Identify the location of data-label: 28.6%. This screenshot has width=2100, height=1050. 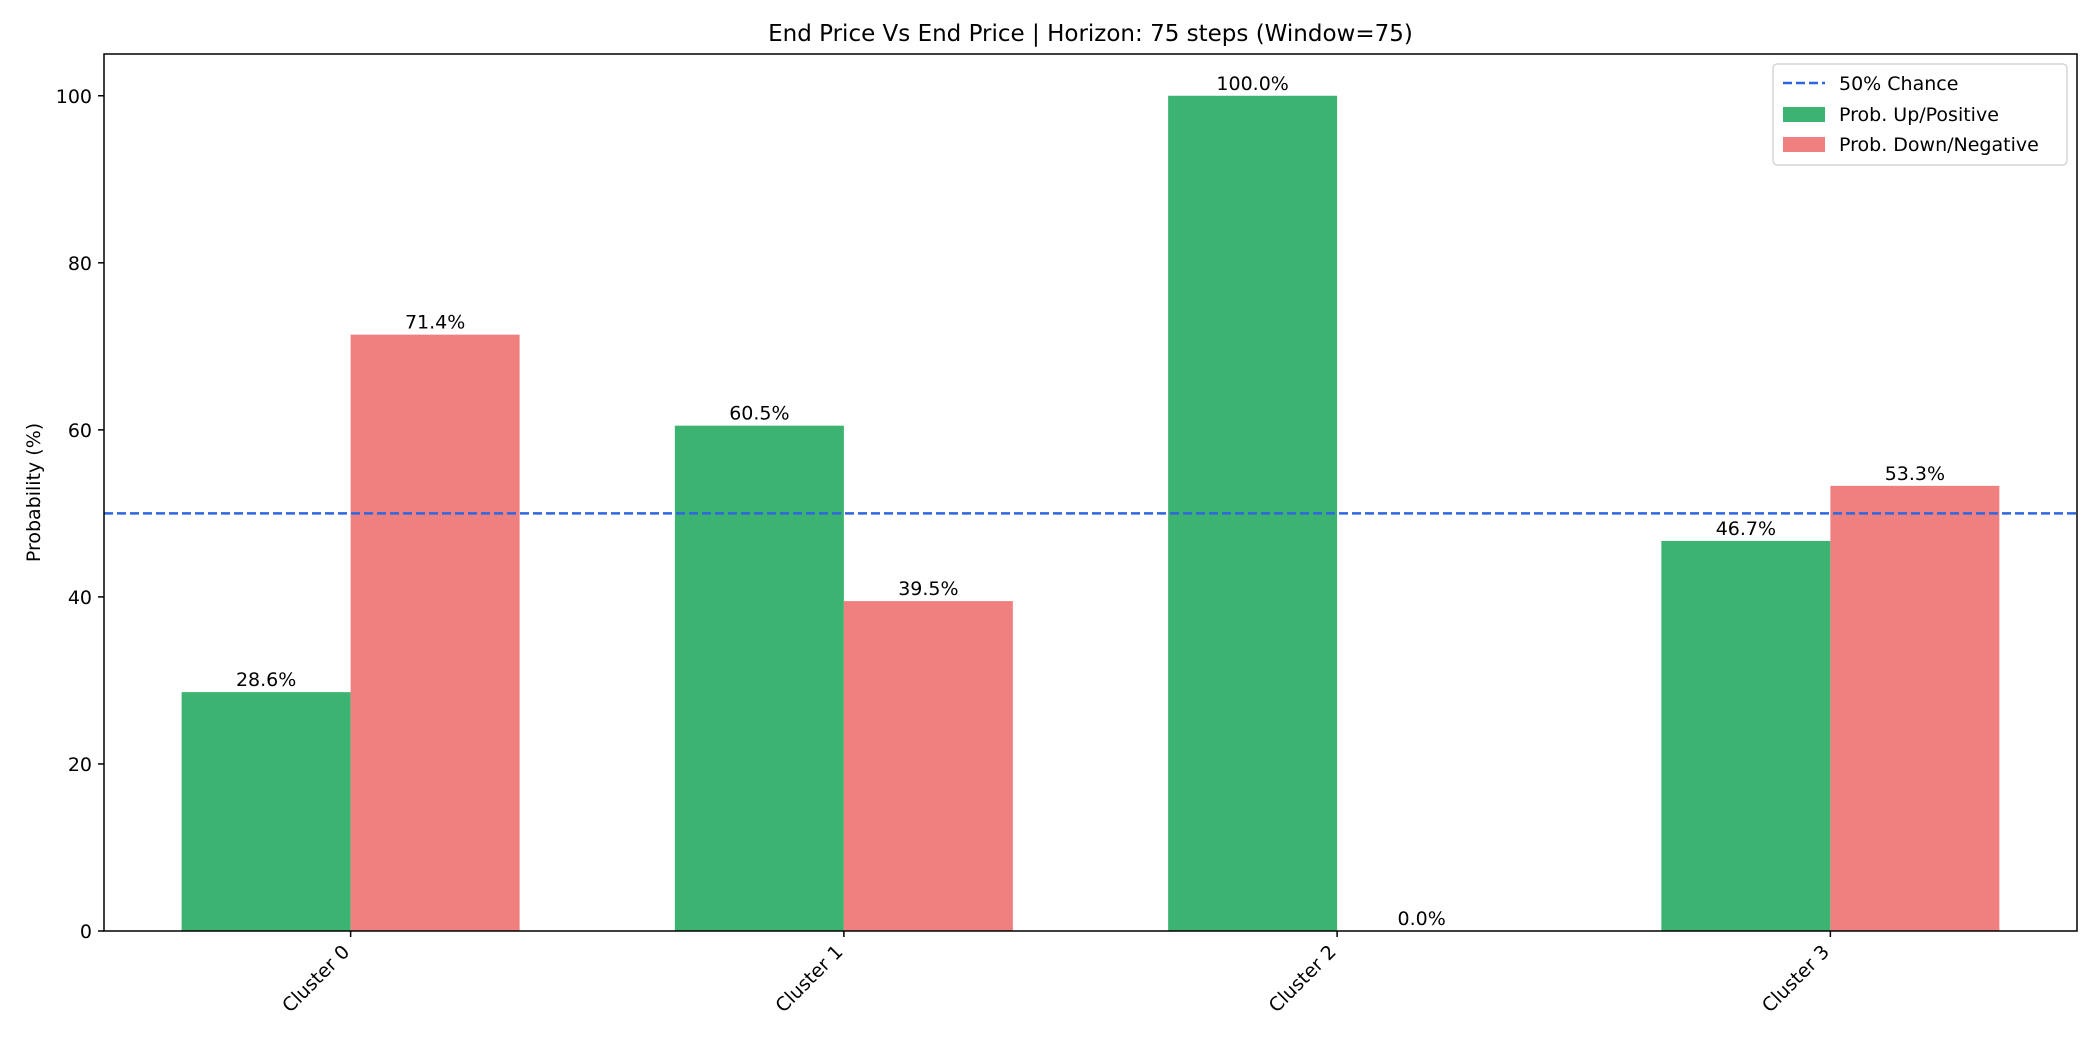
(266, 680).